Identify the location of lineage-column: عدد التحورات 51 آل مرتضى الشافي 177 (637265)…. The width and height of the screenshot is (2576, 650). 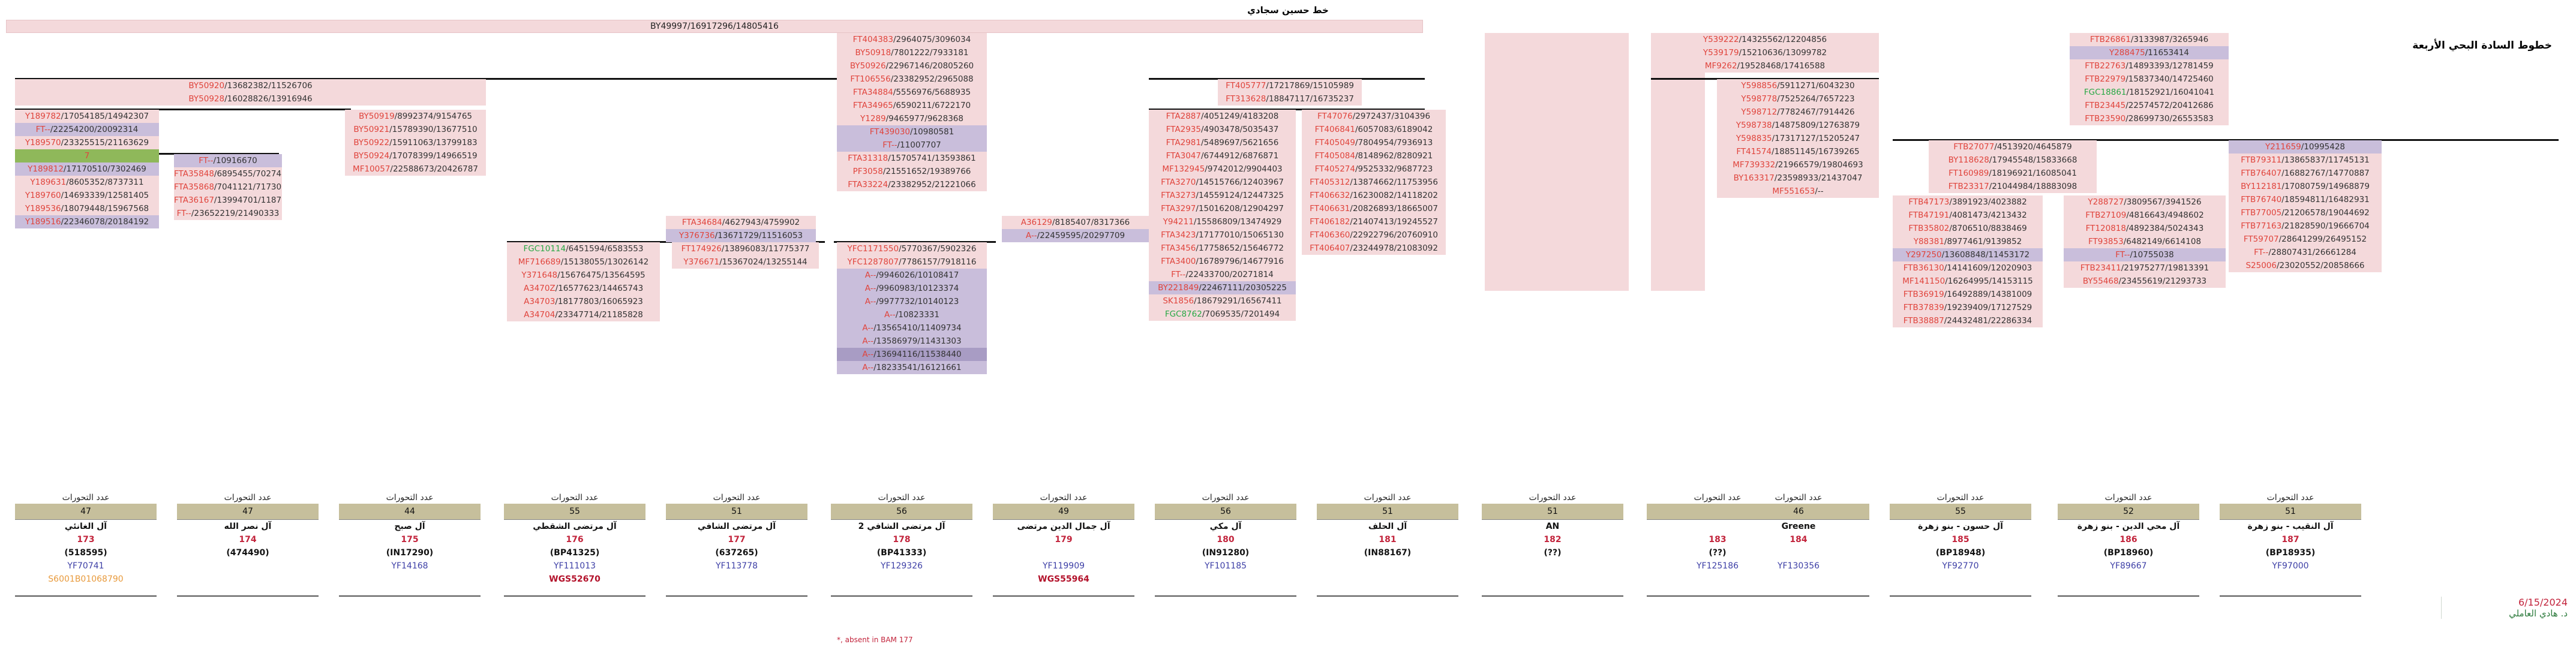
(737, 544).